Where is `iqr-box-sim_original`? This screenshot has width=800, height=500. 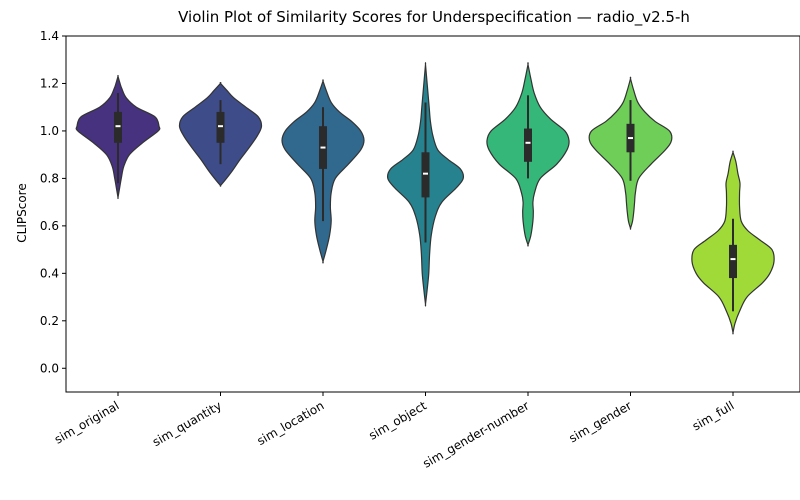
iqr-box-sim_original is located at coordinates (118, 127).